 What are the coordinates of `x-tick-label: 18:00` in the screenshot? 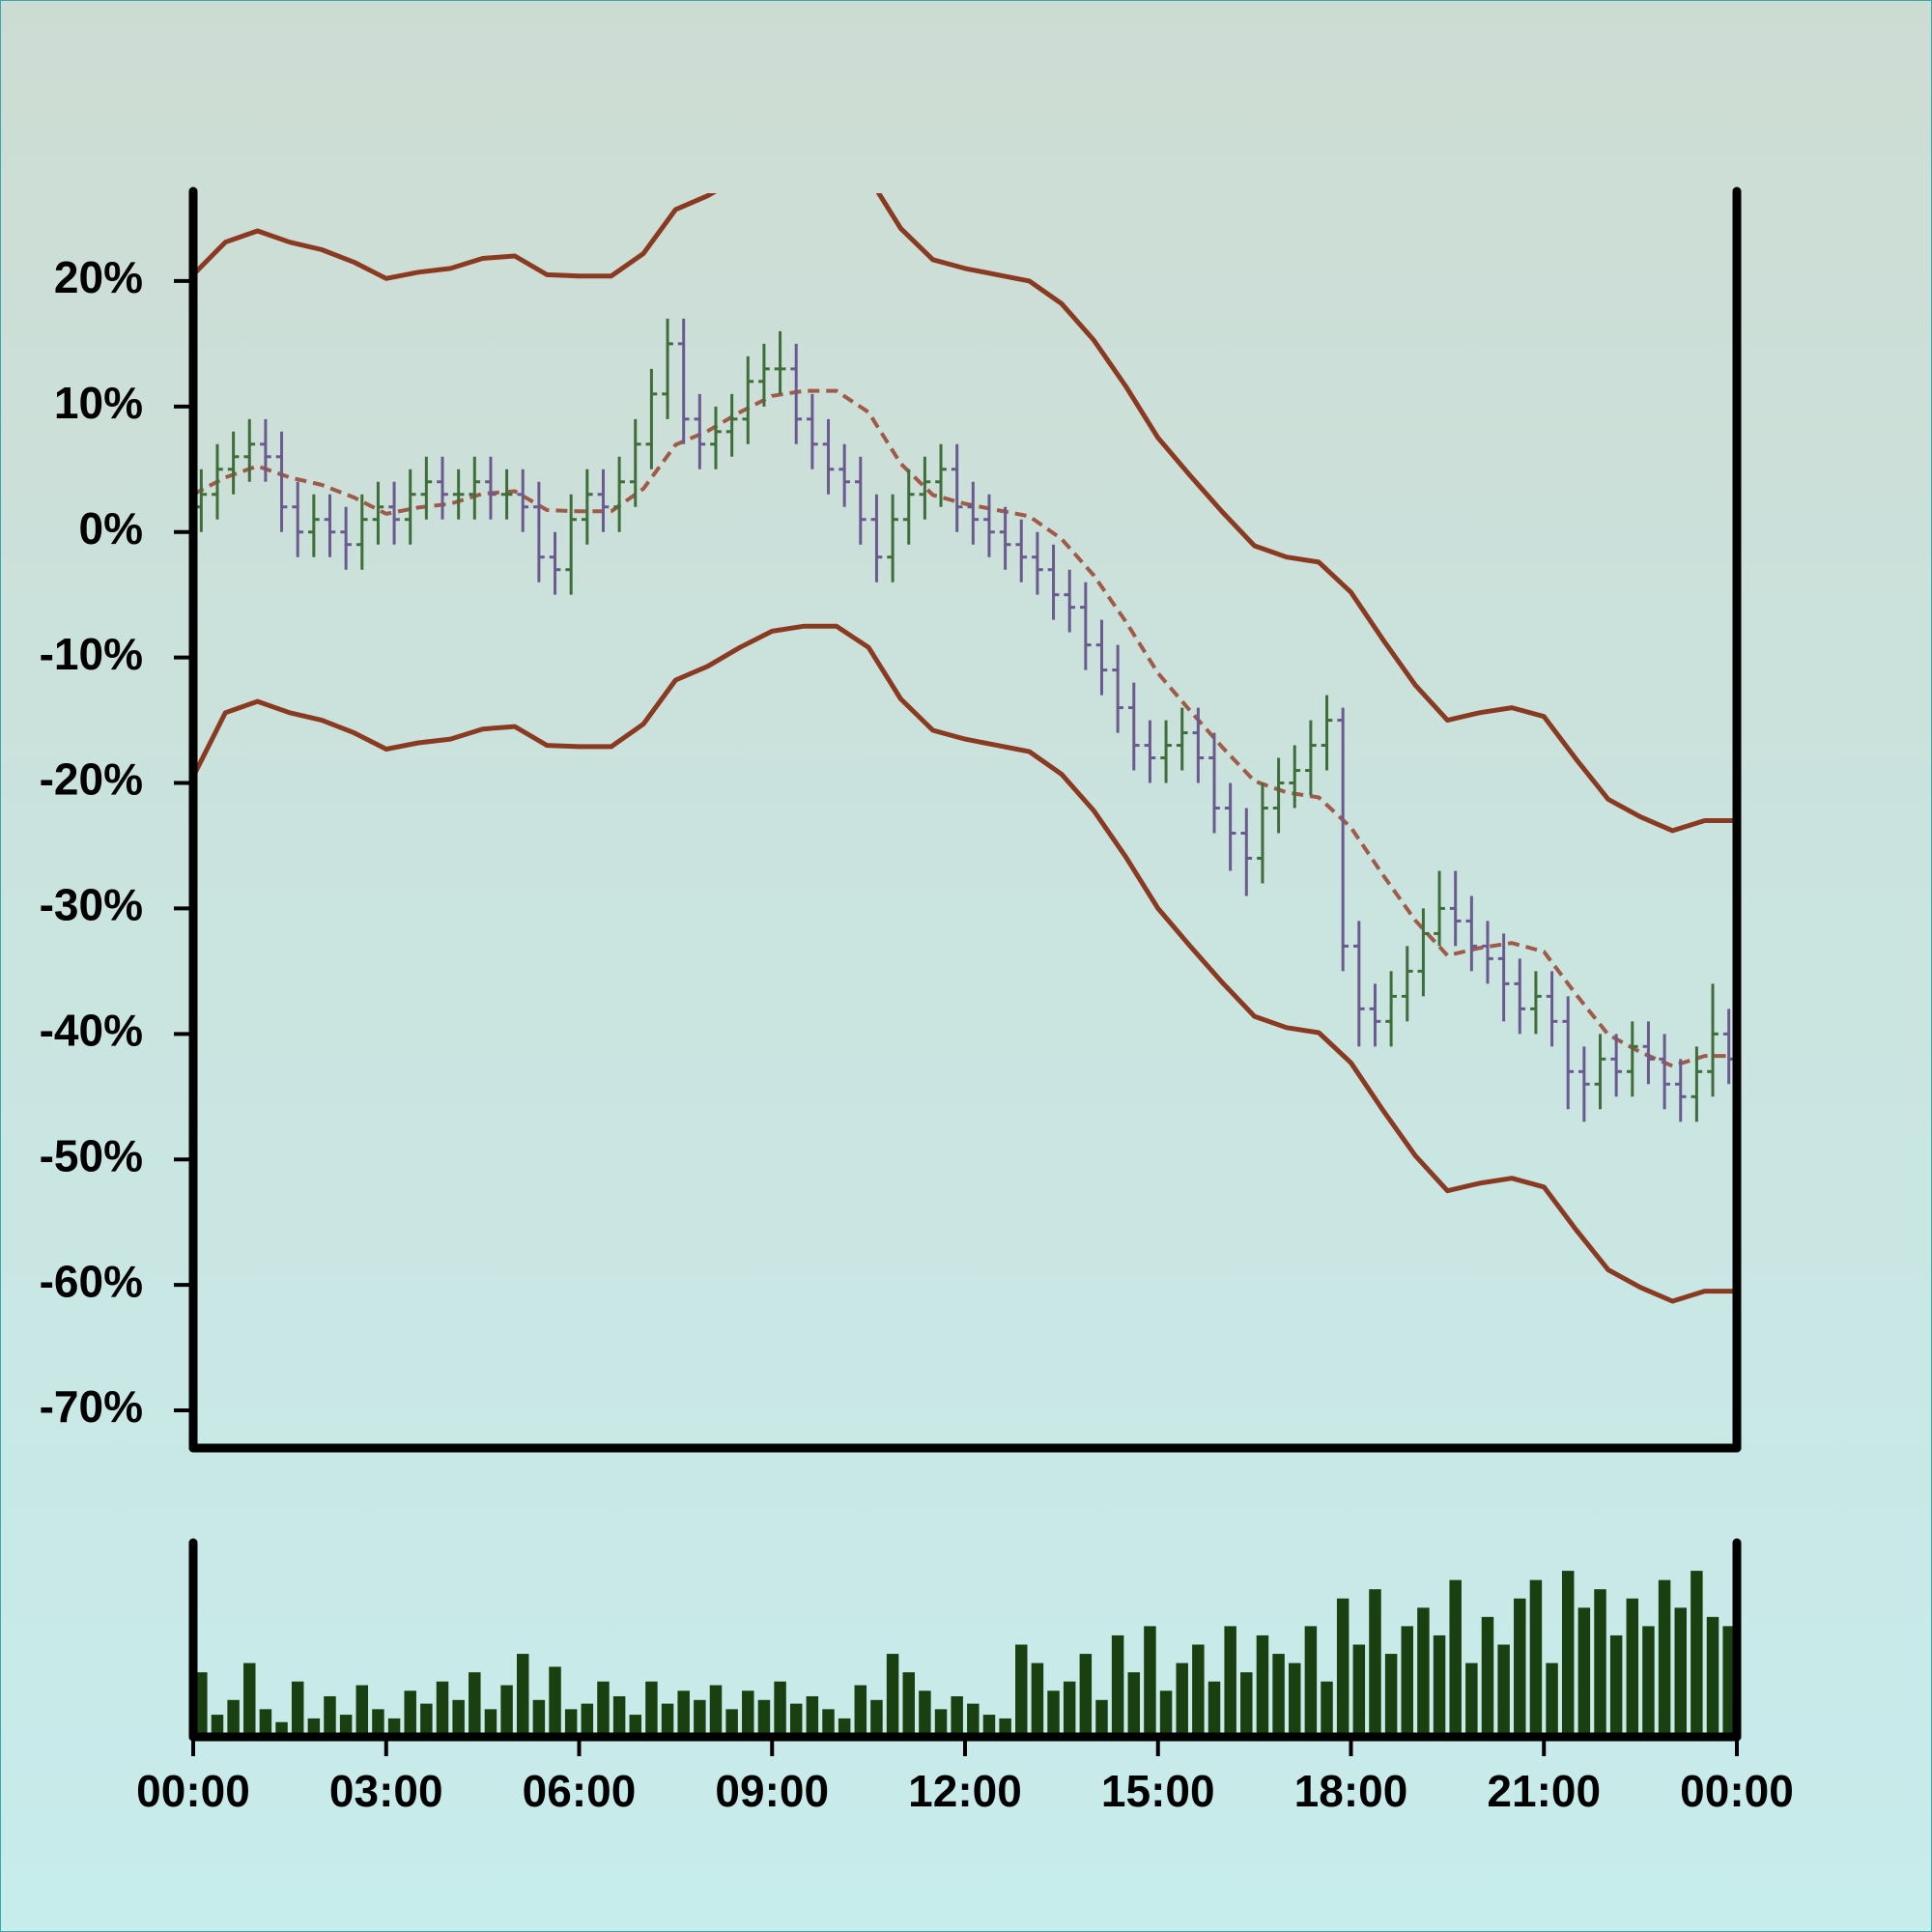 It's located at (1351, 1791).